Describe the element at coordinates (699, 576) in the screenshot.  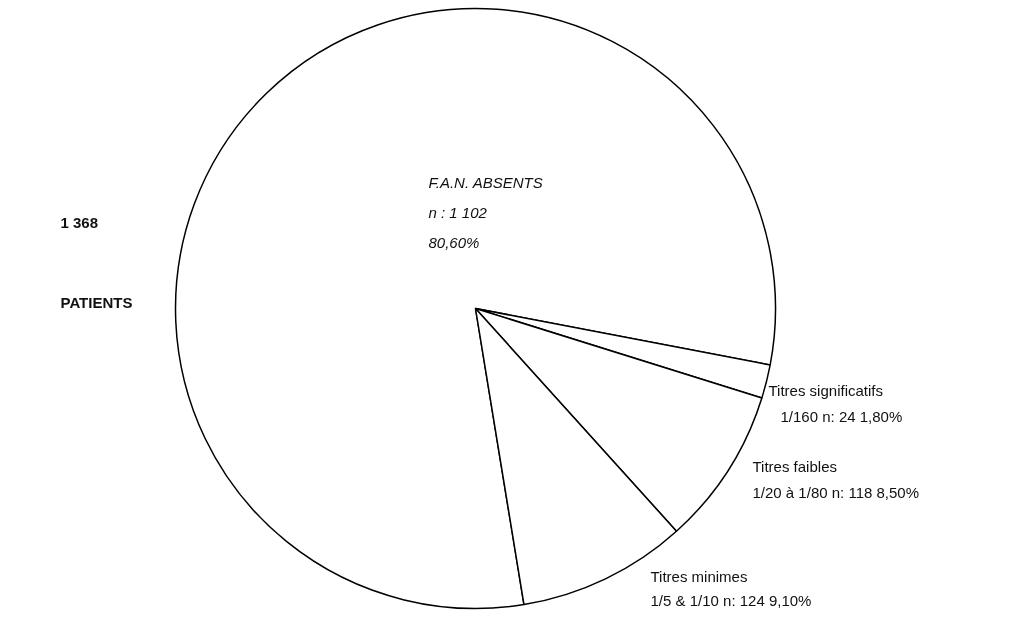
I see `slice-label: Titres minimes` at that location.